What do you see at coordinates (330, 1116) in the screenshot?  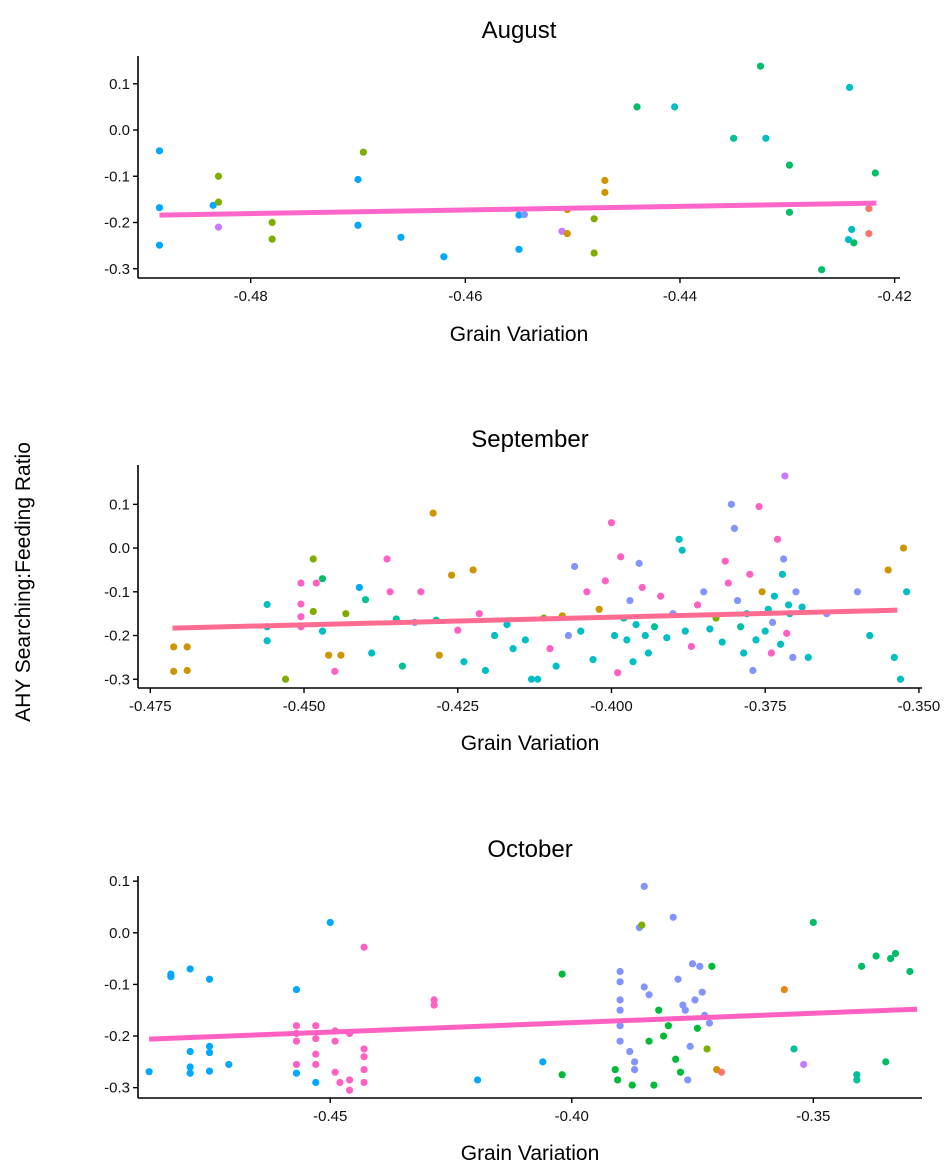 I see `x-tick-label: -0.45` at bounding box center [330, 1116].